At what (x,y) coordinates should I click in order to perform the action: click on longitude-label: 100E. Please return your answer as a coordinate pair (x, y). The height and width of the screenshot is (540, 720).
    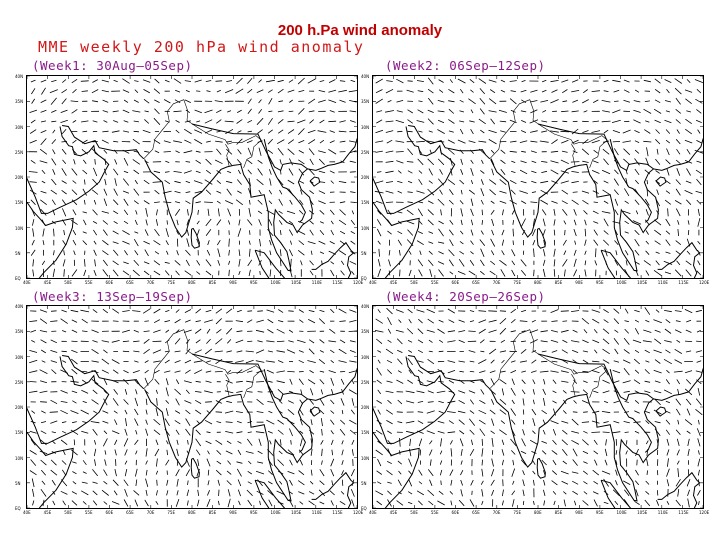
    Looking at the image, I should click on (275, 512).